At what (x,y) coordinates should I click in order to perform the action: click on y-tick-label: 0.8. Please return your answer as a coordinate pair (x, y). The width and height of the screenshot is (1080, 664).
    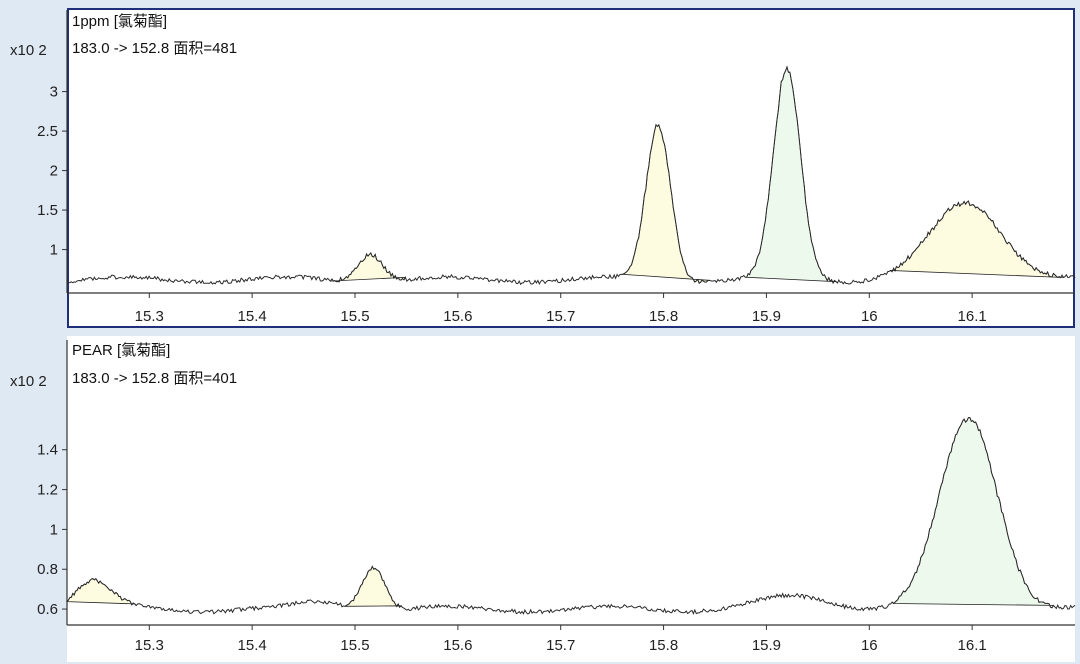
    Looking at the image, I should click on (47, 569).